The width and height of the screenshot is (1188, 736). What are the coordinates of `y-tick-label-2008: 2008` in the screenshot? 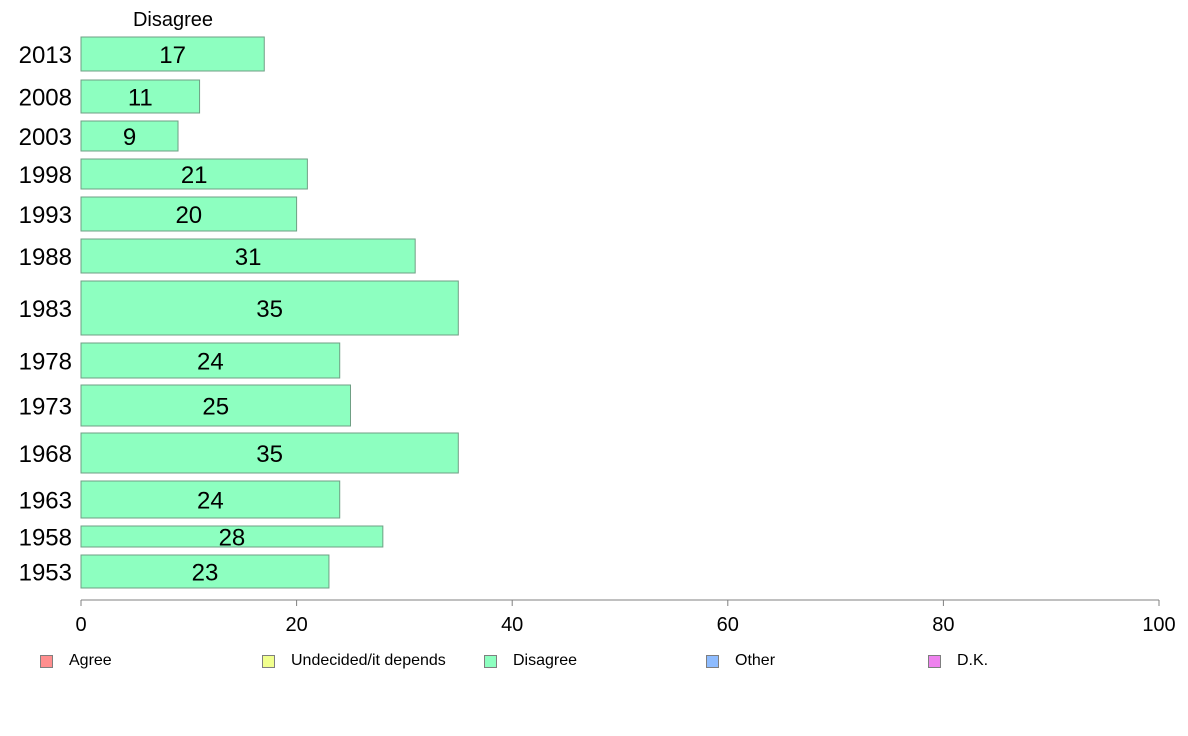 It's located at (45, 98).